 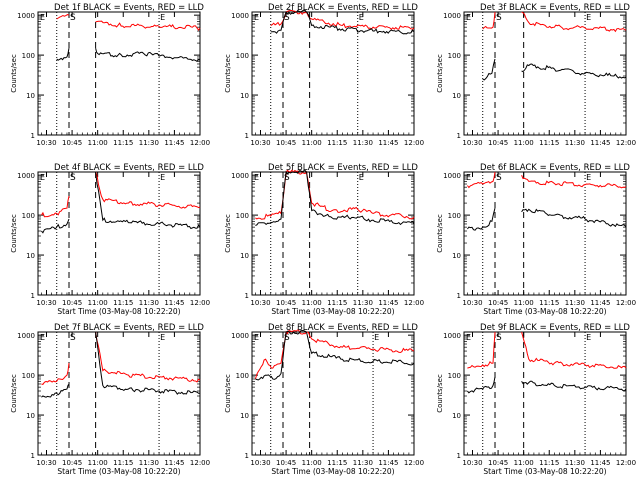 What do you see at coordinates (343, 328) in the screenshot?
I see `plot-title: Det 8f BLACK = Events, RED = LLD` at bounding box center [343, 328].